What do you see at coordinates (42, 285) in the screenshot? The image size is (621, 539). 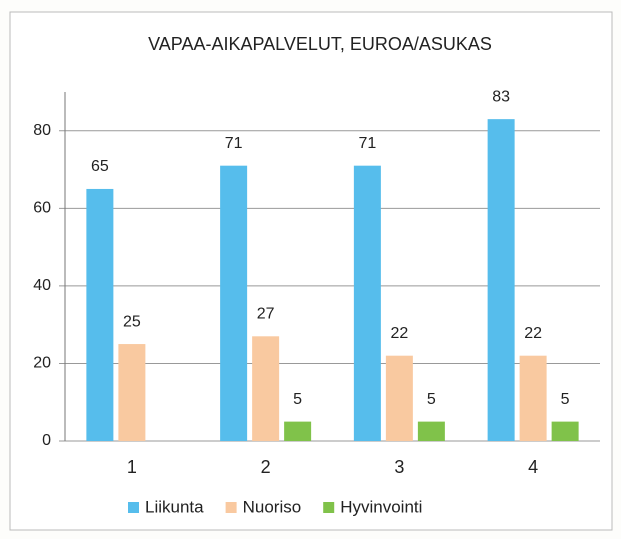 I see `y-tick-label: 40` at bounding box center [42, 285].